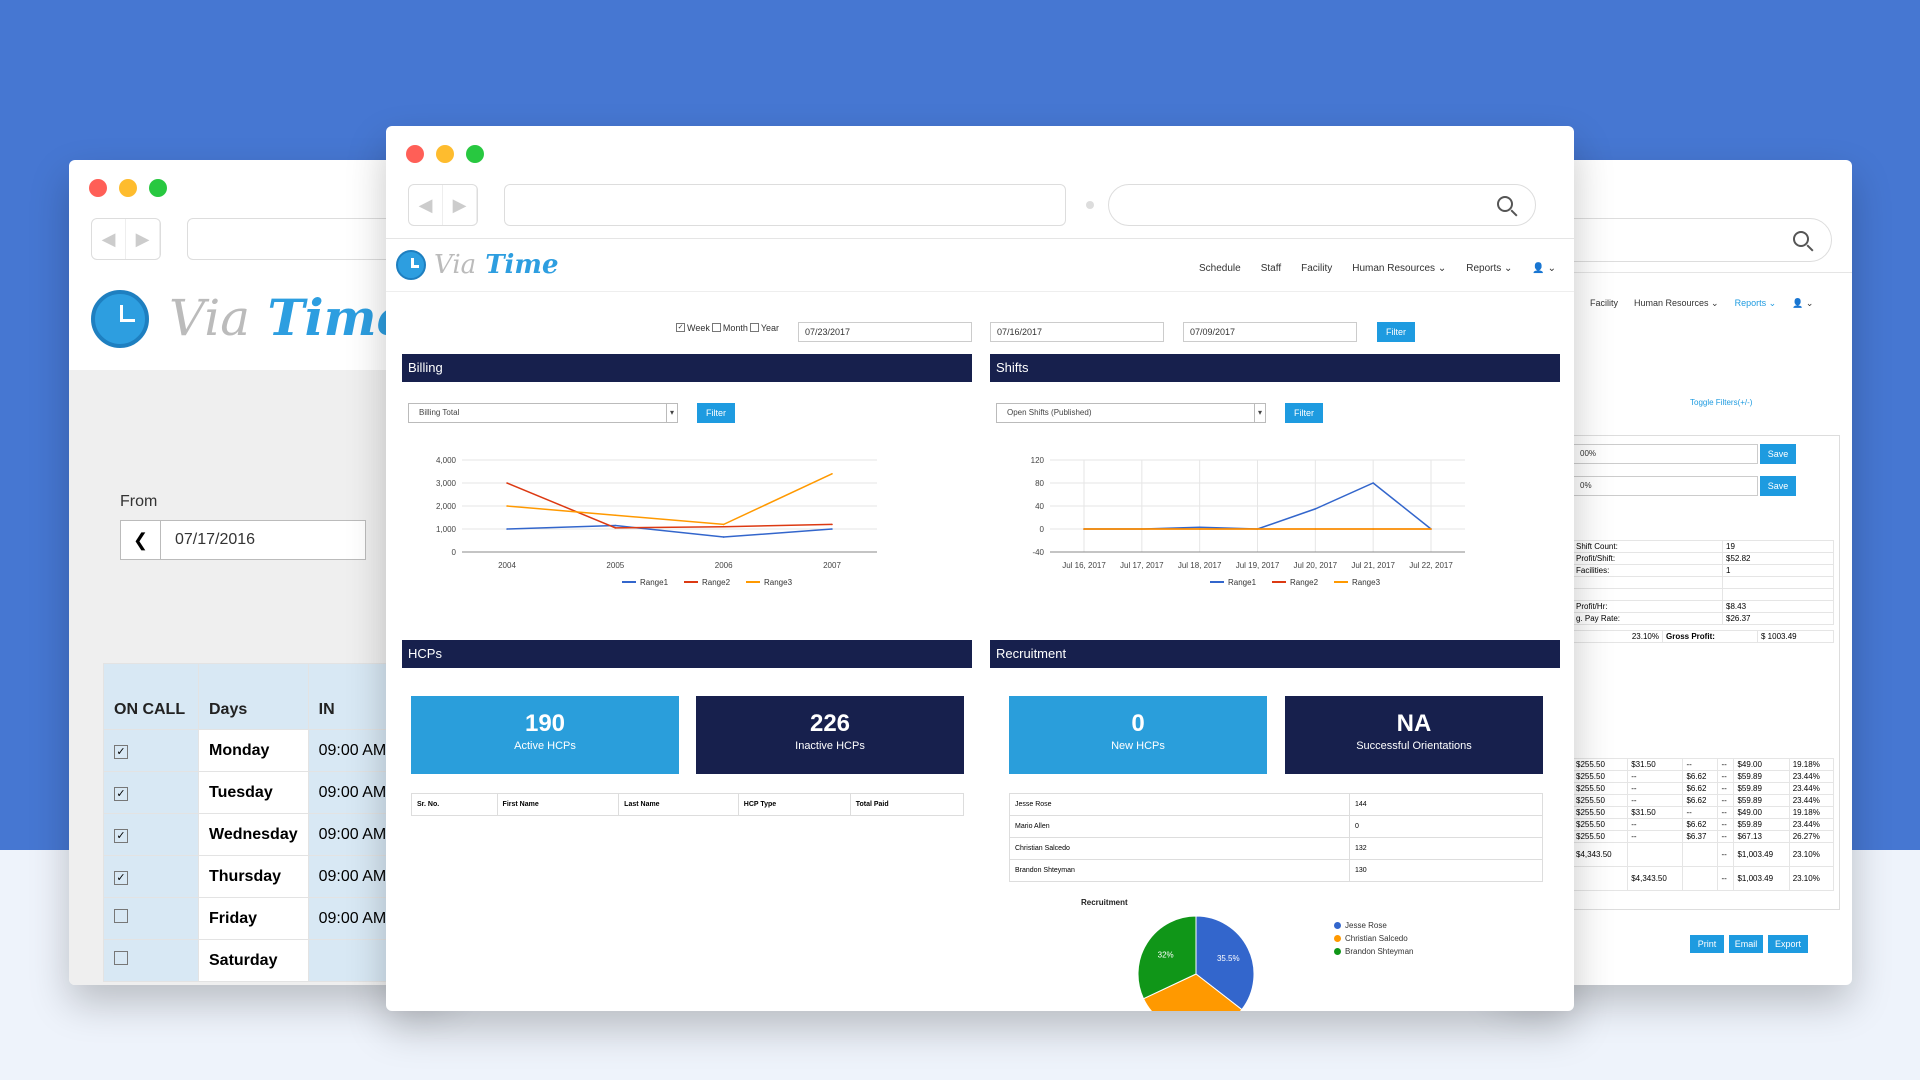  I want to click on shifts-select: Open Shifts (Published), so click(1131, 413).